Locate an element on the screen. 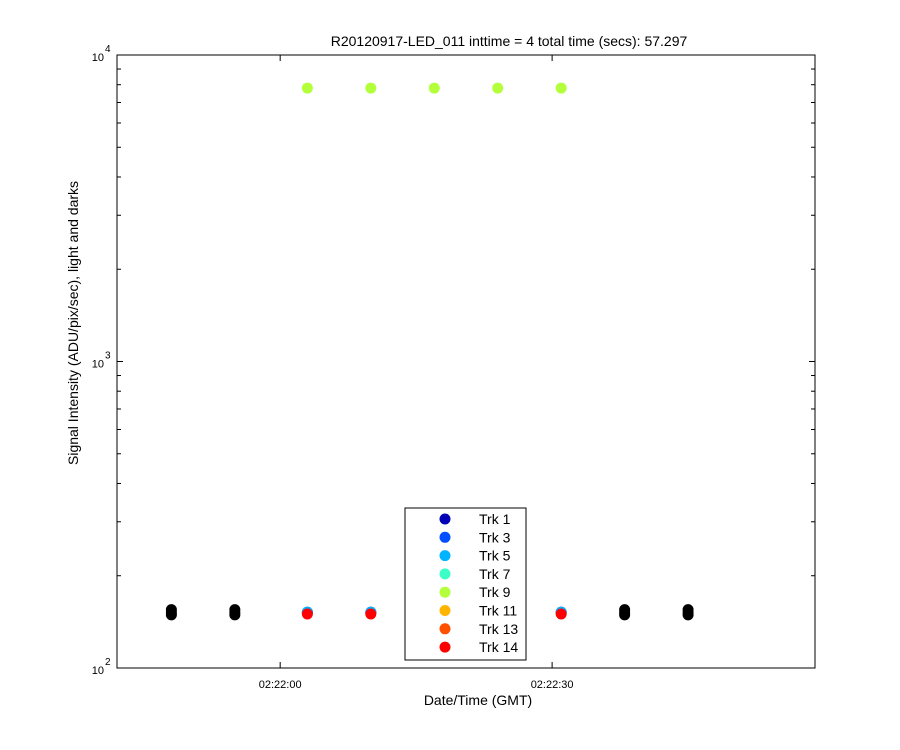 The height and width of the screenshot is (750, 900). x-tick-label: 02:22:30 is located at coordinates (552, 685).